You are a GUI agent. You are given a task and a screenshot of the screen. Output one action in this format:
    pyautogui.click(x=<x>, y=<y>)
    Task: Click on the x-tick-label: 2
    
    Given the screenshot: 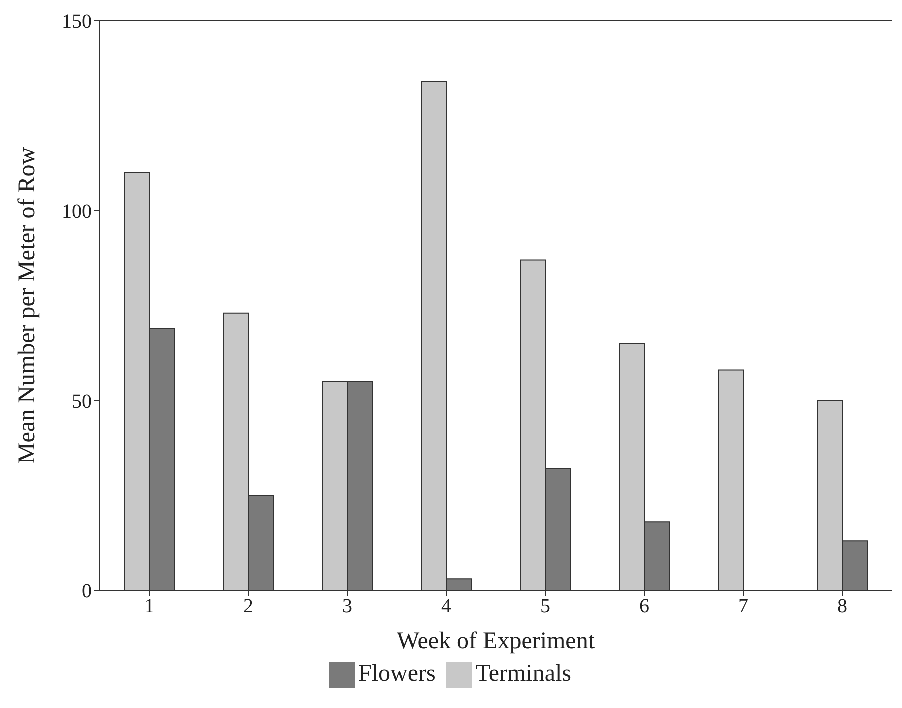 What is the action you would take?
    pyautogui.click(x=249, y=607)
    